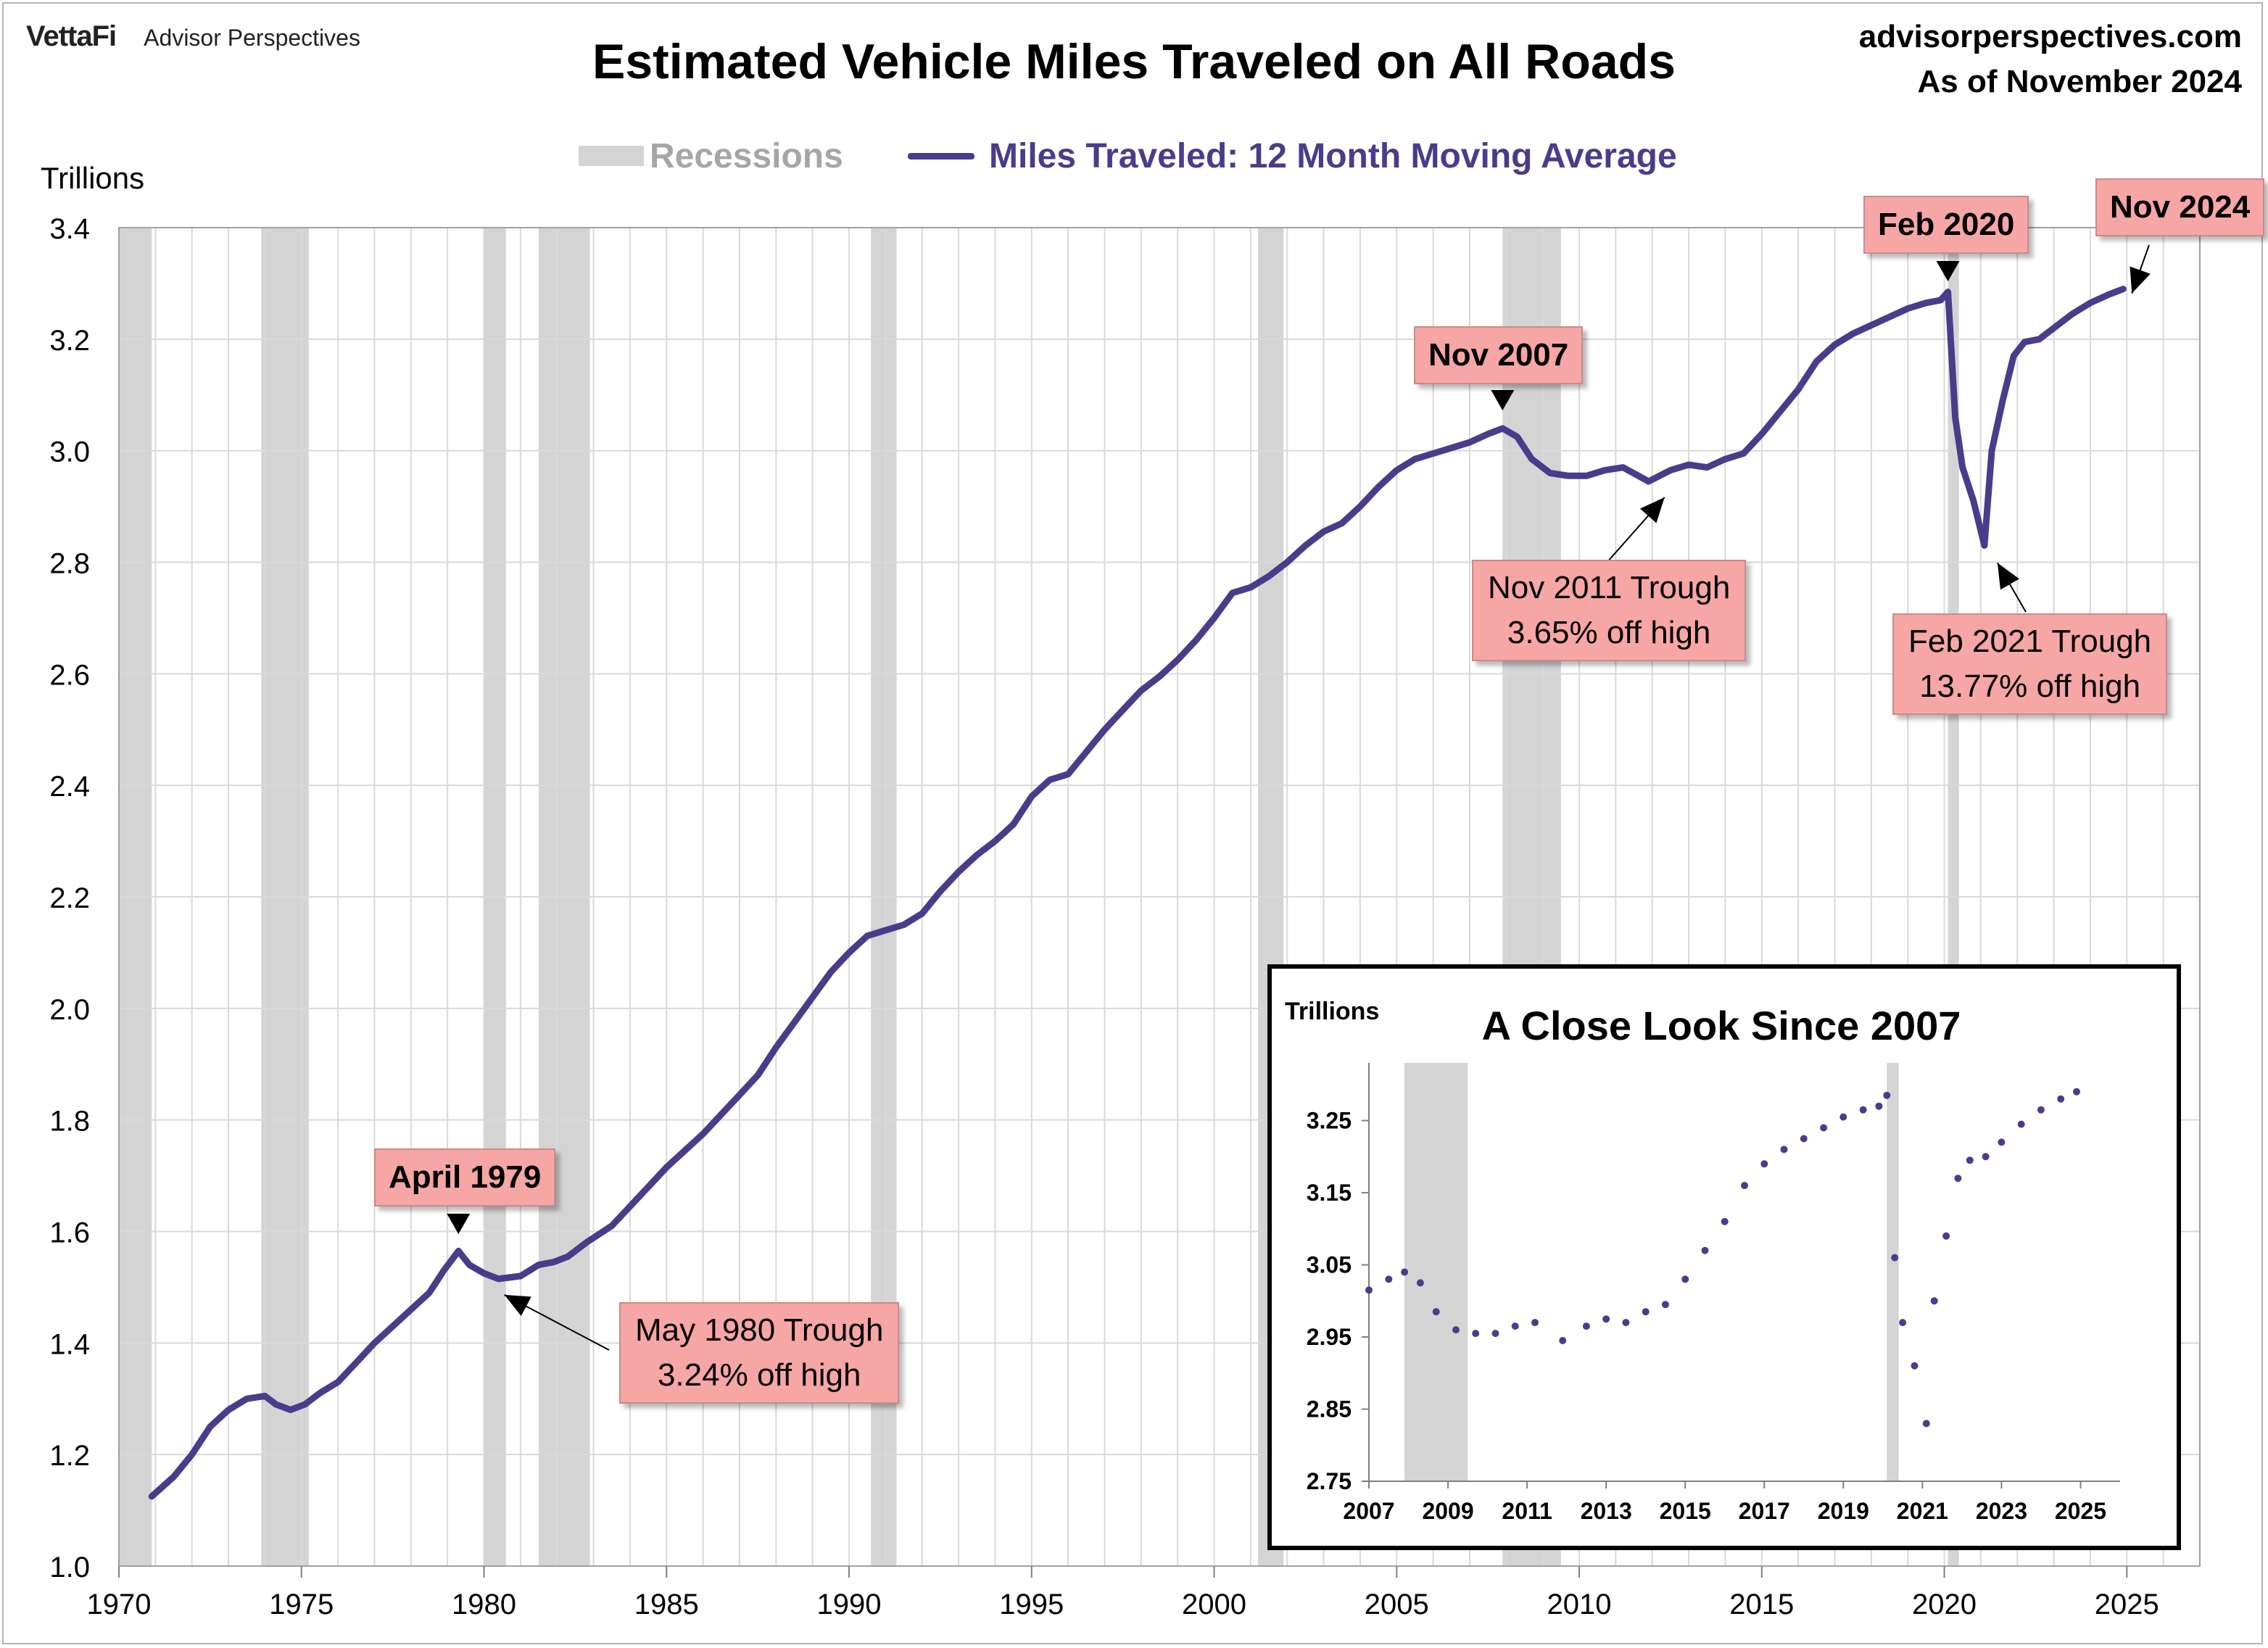 This screenshot has height=1648, width=2268. What do you see at coordinates (1329, 1121) in the screenshot?
I see `inset-y-tick-label: 3.25` at bounding box center [1329, 1121].